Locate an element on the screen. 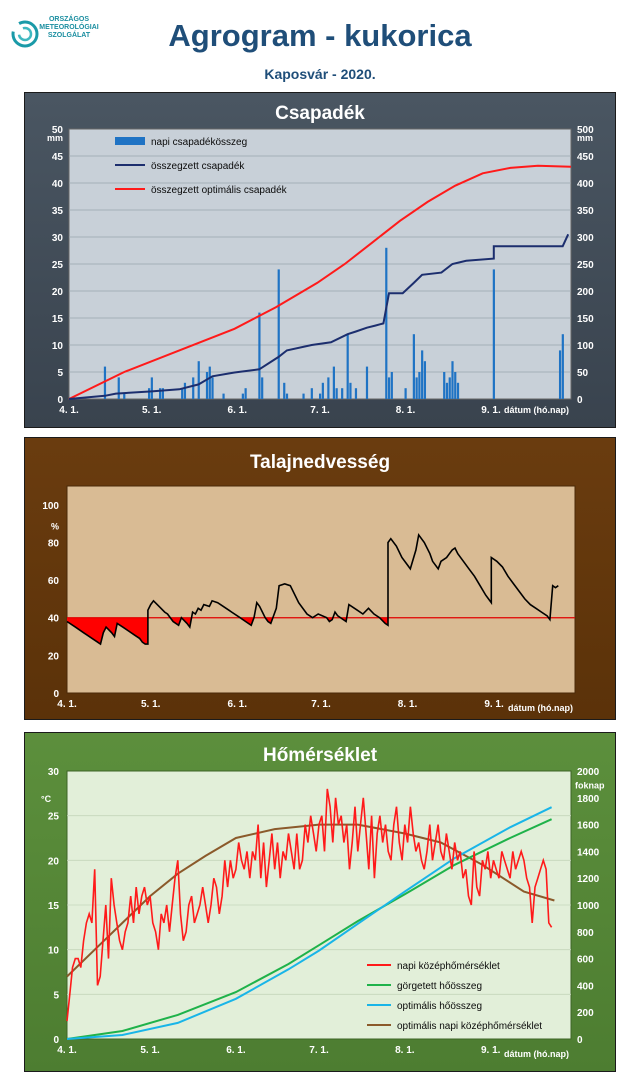 This screenshot has height=1092, width=640. logo-line-3: SZOLGÁLAT is located at coordinates (69, 35).